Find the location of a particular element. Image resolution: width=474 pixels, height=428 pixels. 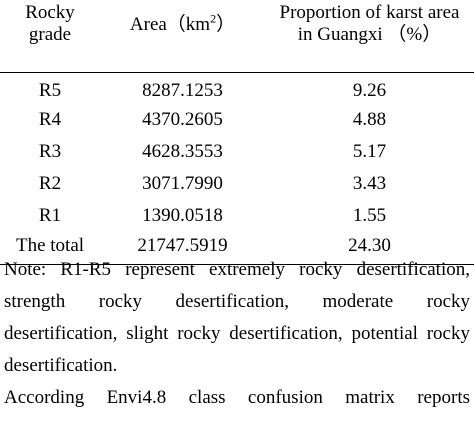

table-row-total: The total 21747.5919 24.30 is located at coordinates (237, 248).